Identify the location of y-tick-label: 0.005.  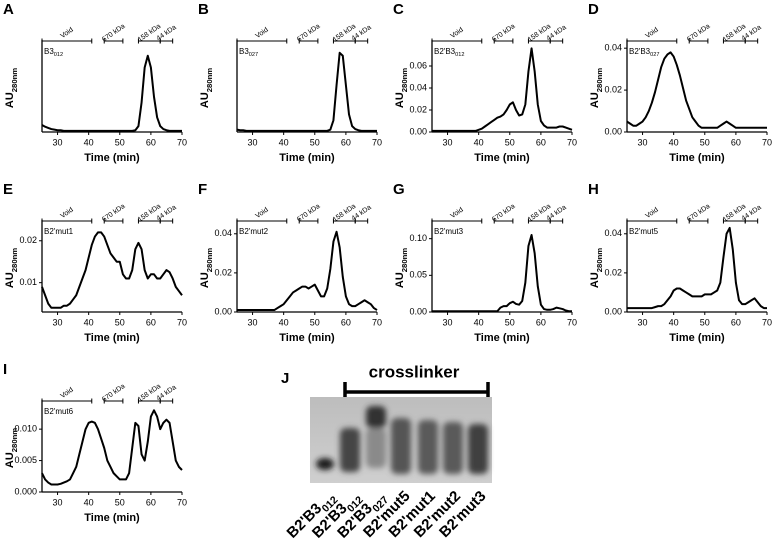
(25, 460).